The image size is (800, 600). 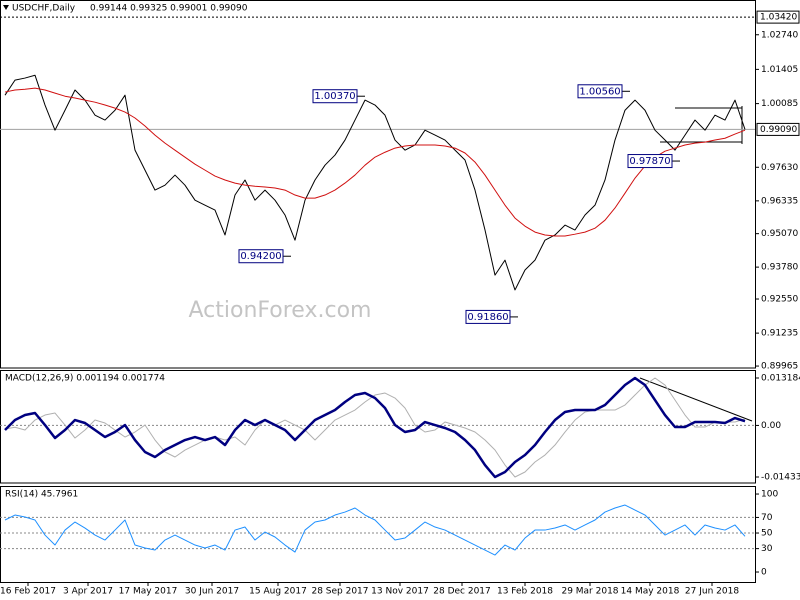 What do you see at coordinates (779, 234) in the screenshot?
I see `y-tick-label: 0.95070` at bounding box center [779, 234].